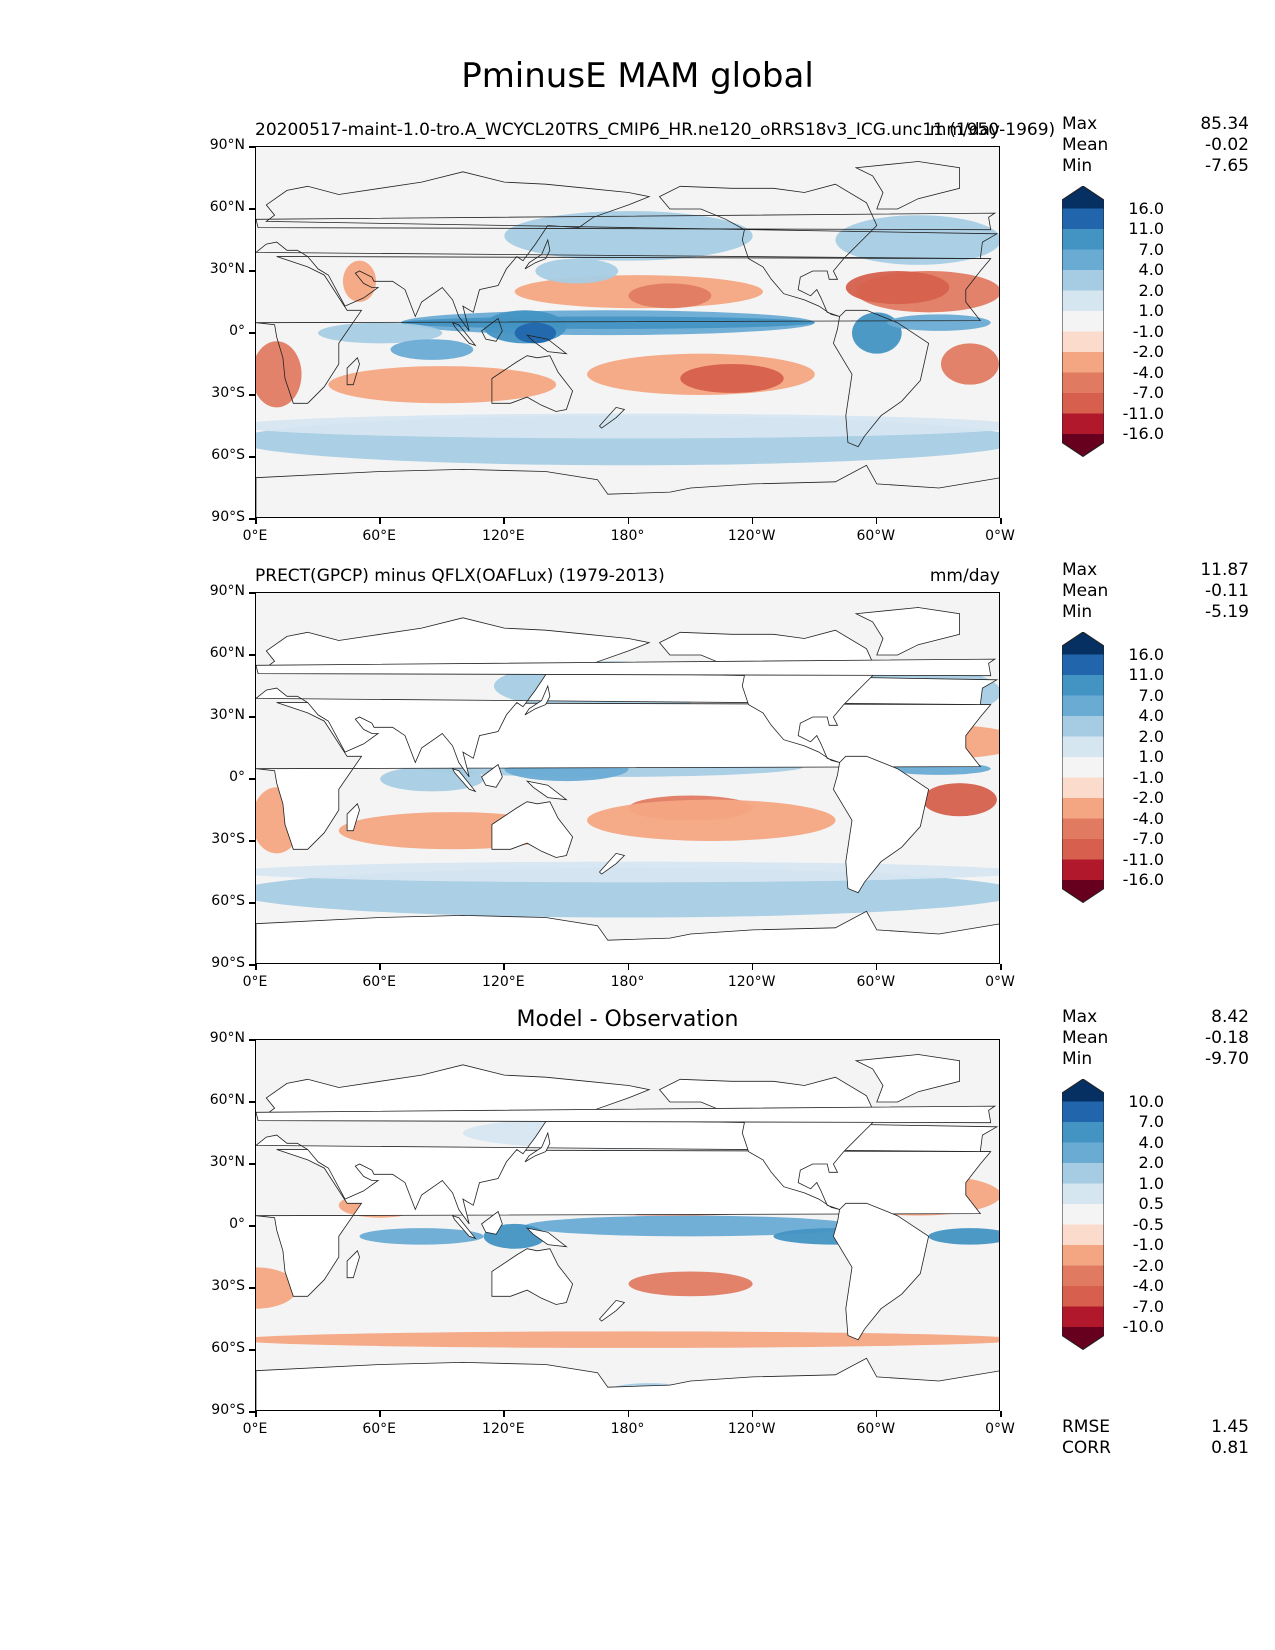 The width and height of the screenshot is (1275, 1650). I want to click on coastline-australia, so click(532, 829).